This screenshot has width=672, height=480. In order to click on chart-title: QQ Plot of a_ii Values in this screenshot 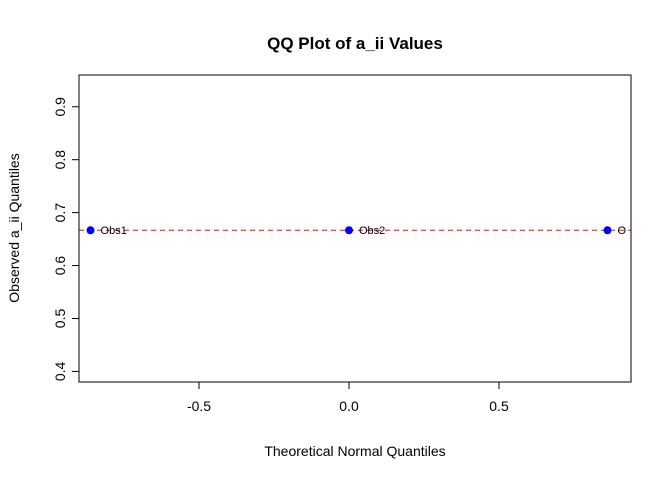, I will do `click(355, 43)`.